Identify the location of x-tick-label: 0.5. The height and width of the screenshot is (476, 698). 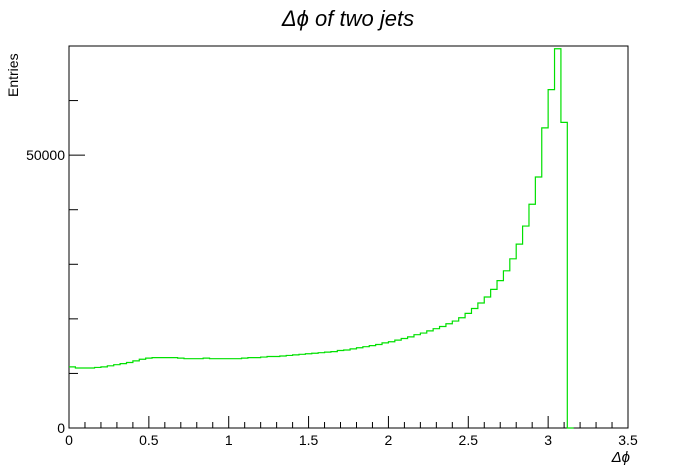
(149, 440).